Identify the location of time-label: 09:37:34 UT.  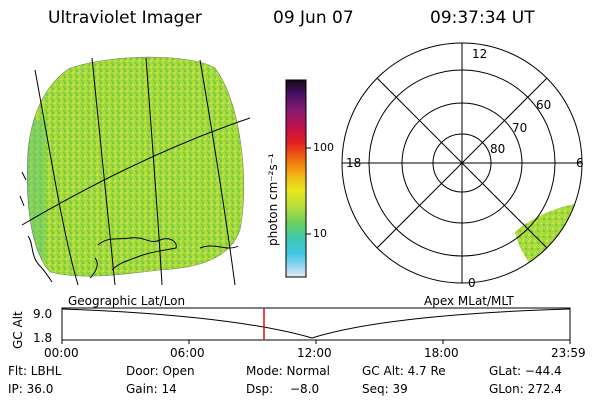
(482, 18).